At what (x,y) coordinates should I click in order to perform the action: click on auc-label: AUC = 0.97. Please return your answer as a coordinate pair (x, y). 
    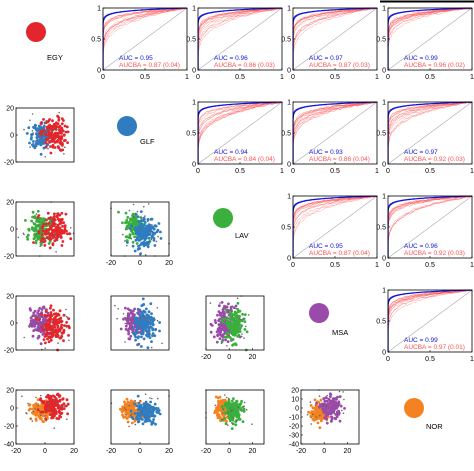
    Looking at the image, I should click on (421, 152).